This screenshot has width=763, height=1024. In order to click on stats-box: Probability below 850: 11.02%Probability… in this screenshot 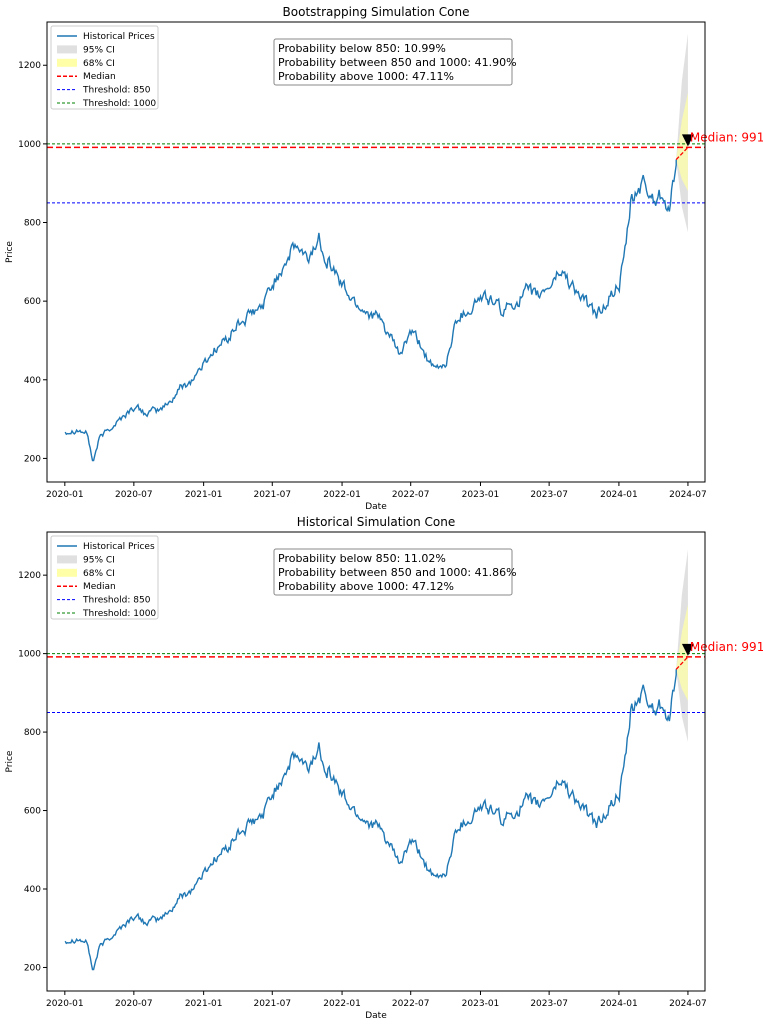, I will do `click(395, 572)`.